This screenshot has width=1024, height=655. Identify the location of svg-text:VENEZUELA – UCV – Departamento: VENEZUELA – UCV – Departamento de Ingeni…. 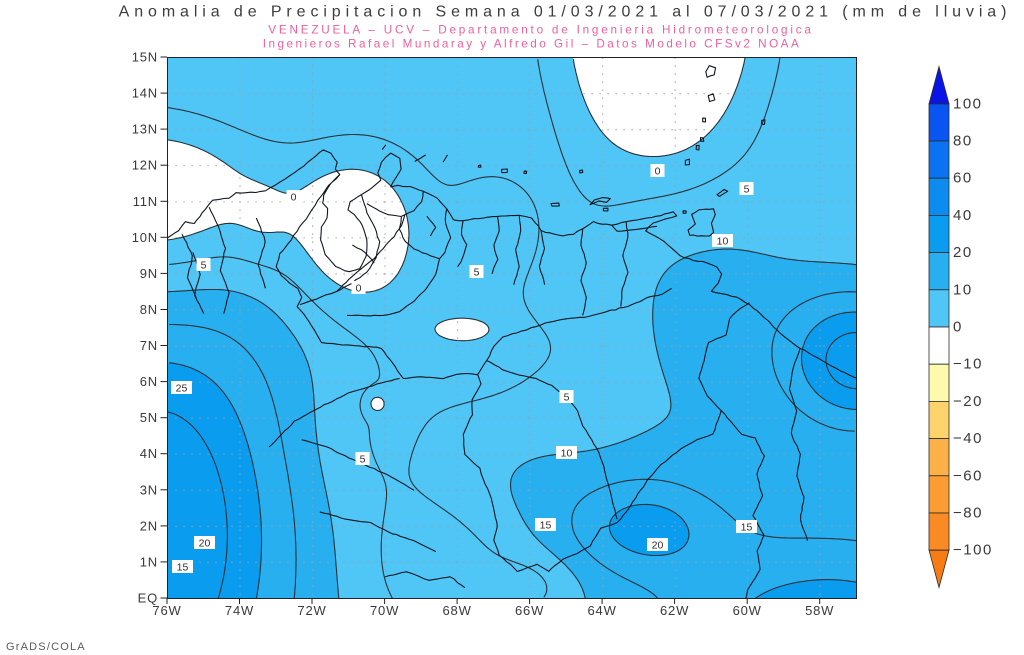
(540, 30).